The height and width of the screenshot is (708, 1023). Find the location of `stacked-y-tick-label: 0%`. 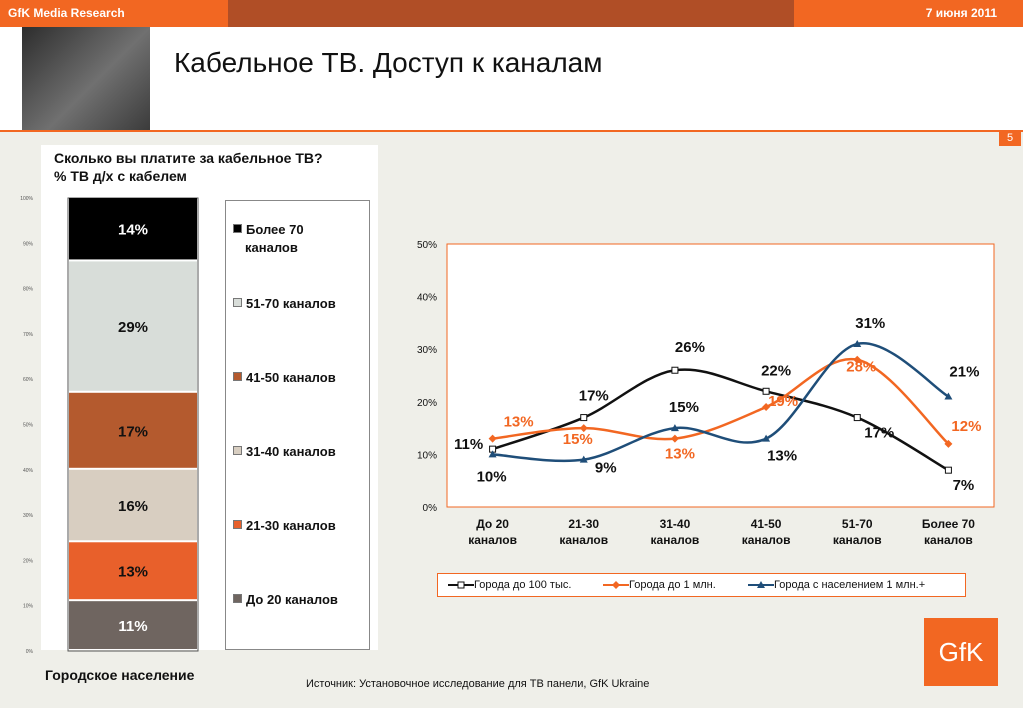

stacked-y-tick-label: 0% is located at coordinates (30, 652).